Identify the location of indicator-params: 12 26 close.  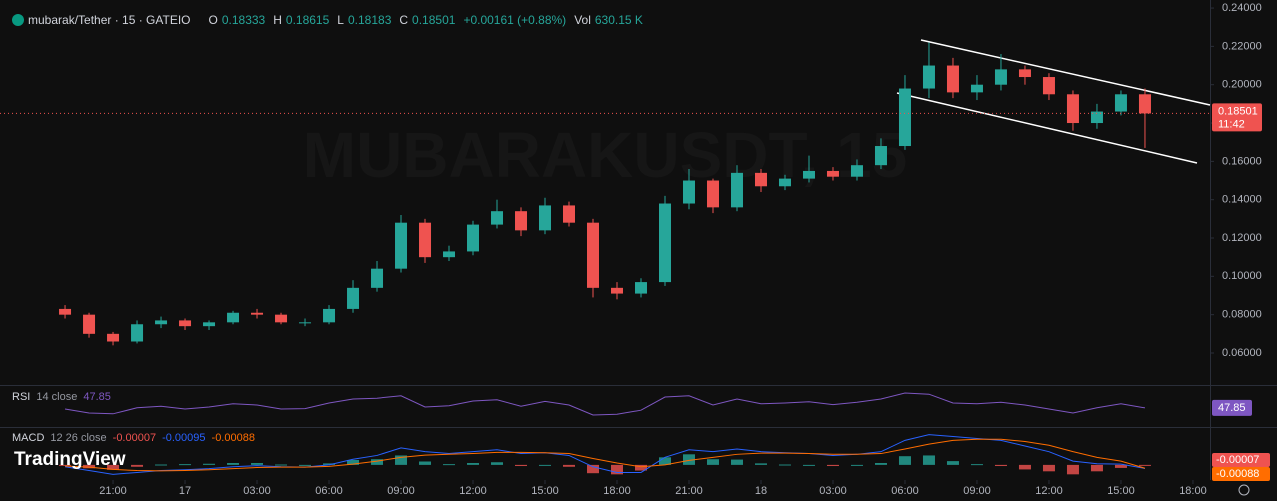
(78, 438).